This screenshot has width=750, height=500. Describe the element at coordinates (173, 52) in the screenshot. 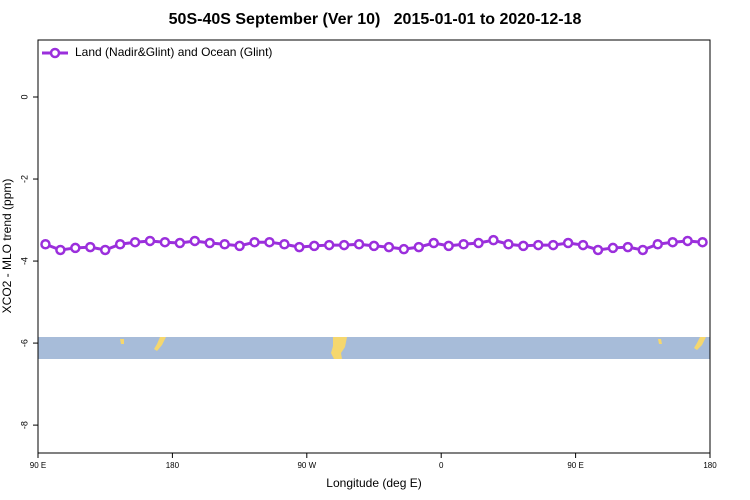

I see `legend-label: Land (Nadir&Glint) and Ocean (Glint)` at that location.